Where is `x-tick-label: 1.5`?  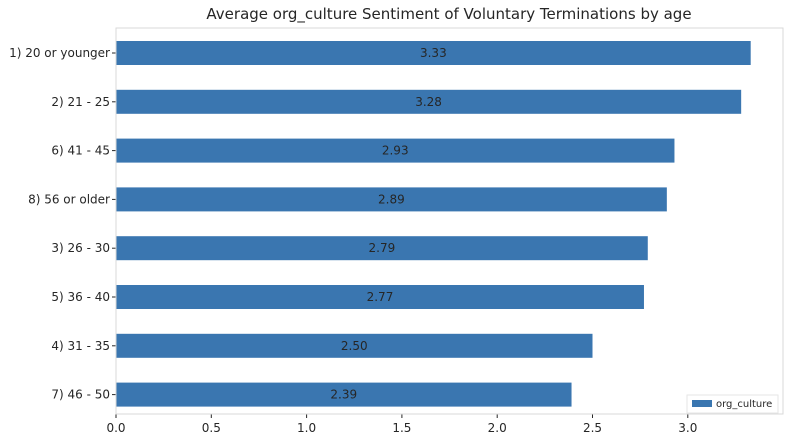
x-tick-label: 1.5 is located at coordinates (401, 428).